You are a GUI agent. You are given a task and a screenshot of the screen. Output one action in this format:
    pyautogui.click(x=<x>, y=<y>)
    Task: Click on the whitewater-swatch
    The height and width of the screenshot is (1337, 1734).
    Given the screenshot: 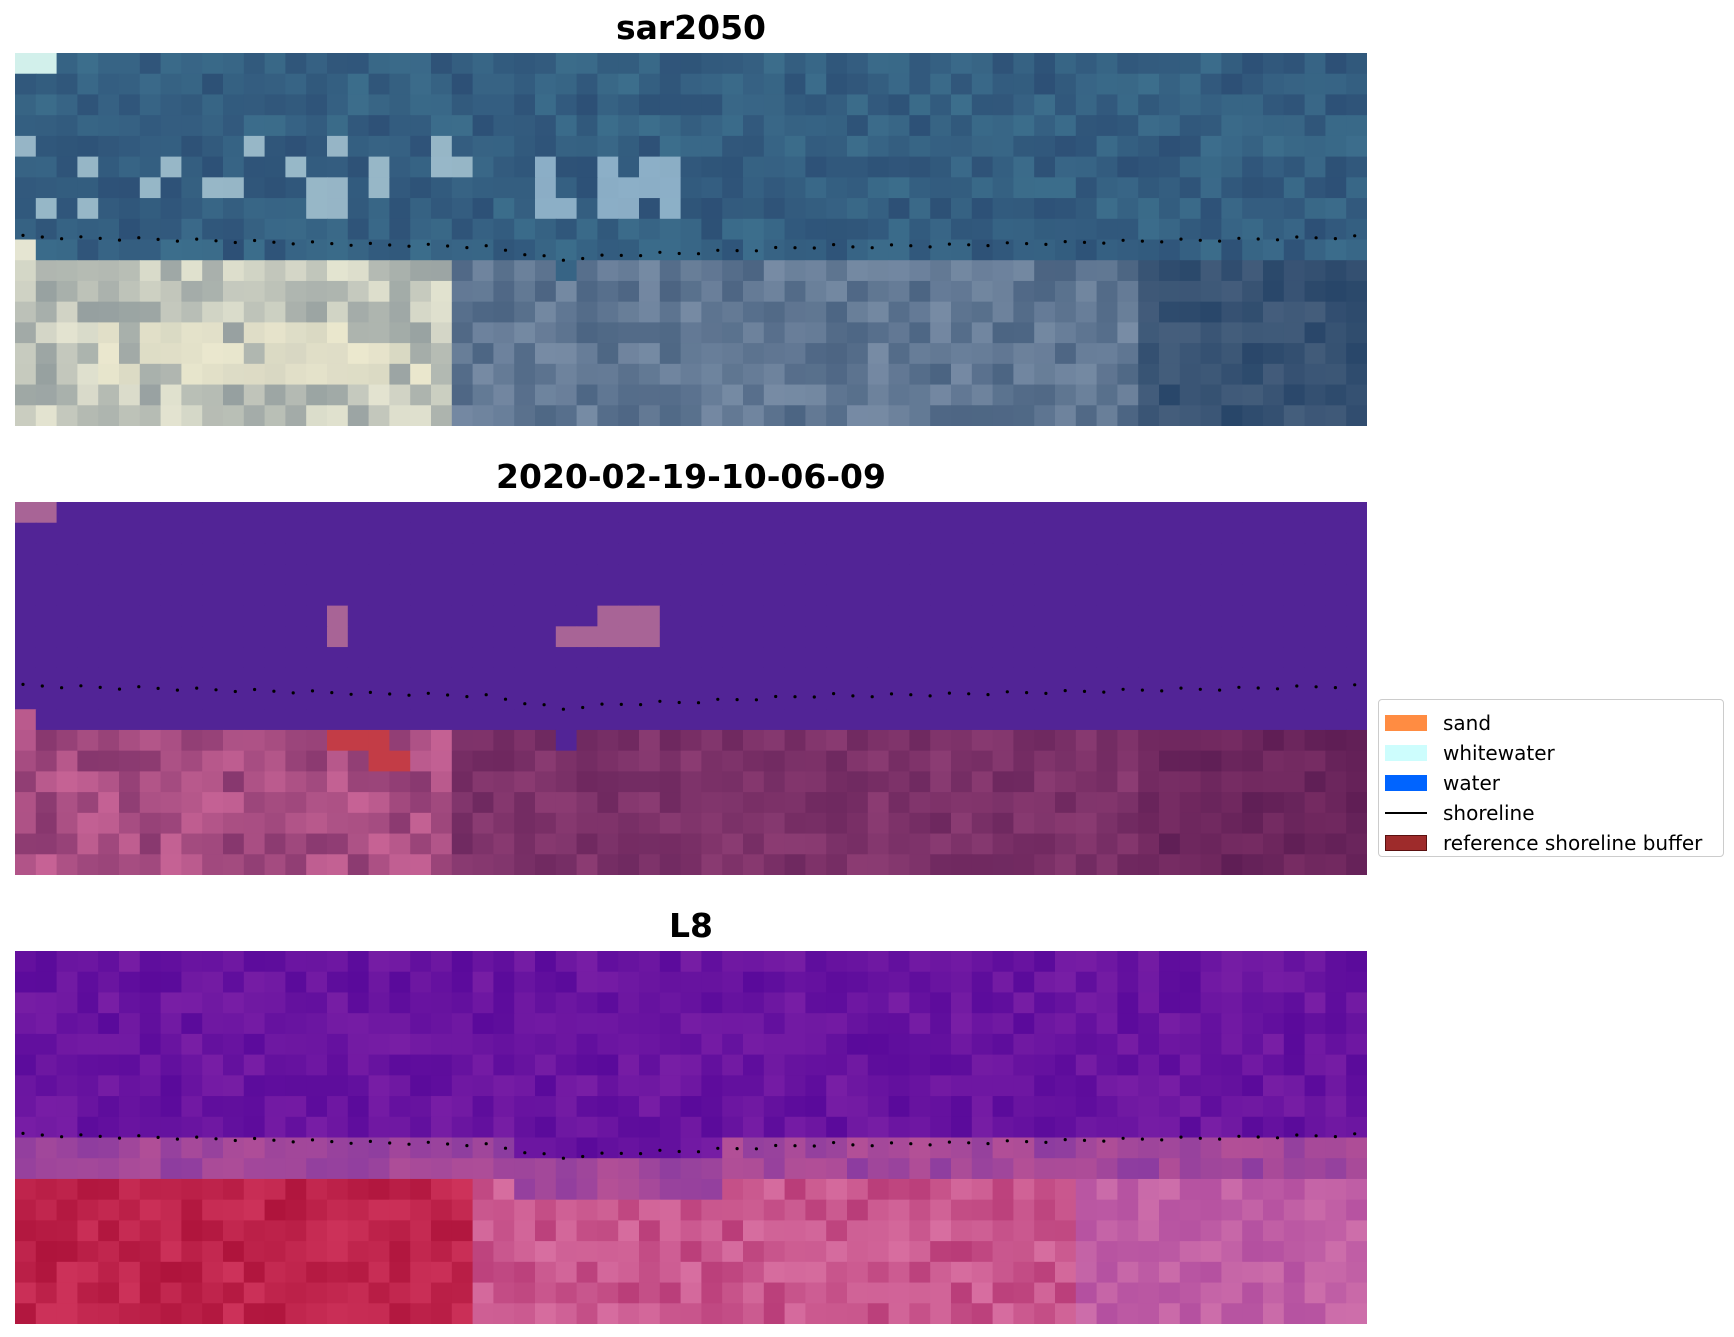 What is the action you would take?
    pyautogui.click(x=1406, y=753)
    